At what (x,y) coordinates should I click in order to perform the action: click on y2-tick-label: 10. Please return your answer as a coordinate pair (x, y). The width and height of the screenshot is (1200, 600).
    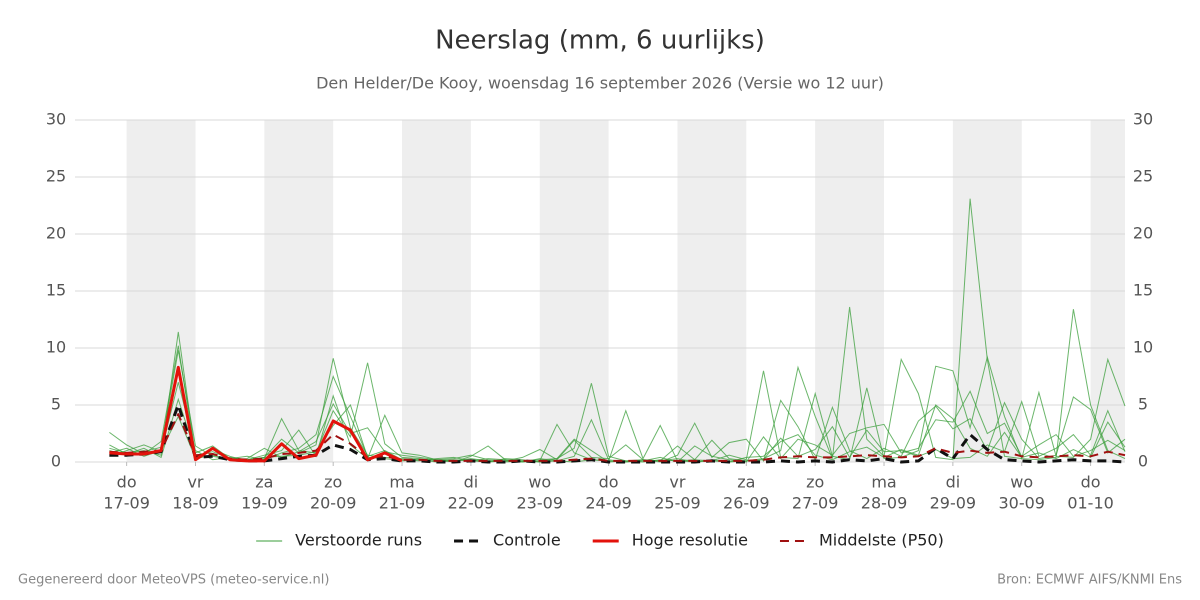
    Looking at the image, I should click on (1143, 347).